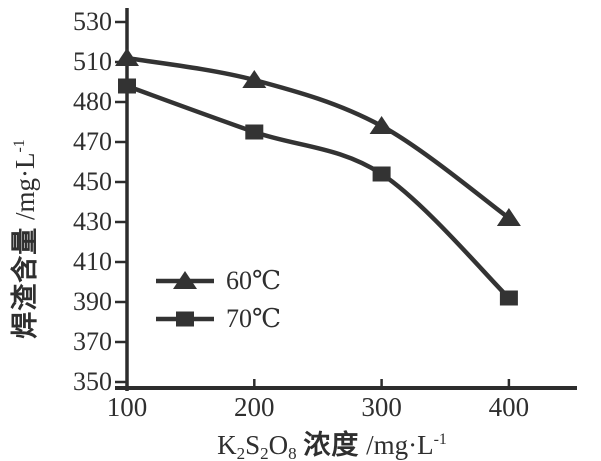 This screenshot has height=461, width=601. I want to click on legend: 60℃ 70℃, so click(218, 300).